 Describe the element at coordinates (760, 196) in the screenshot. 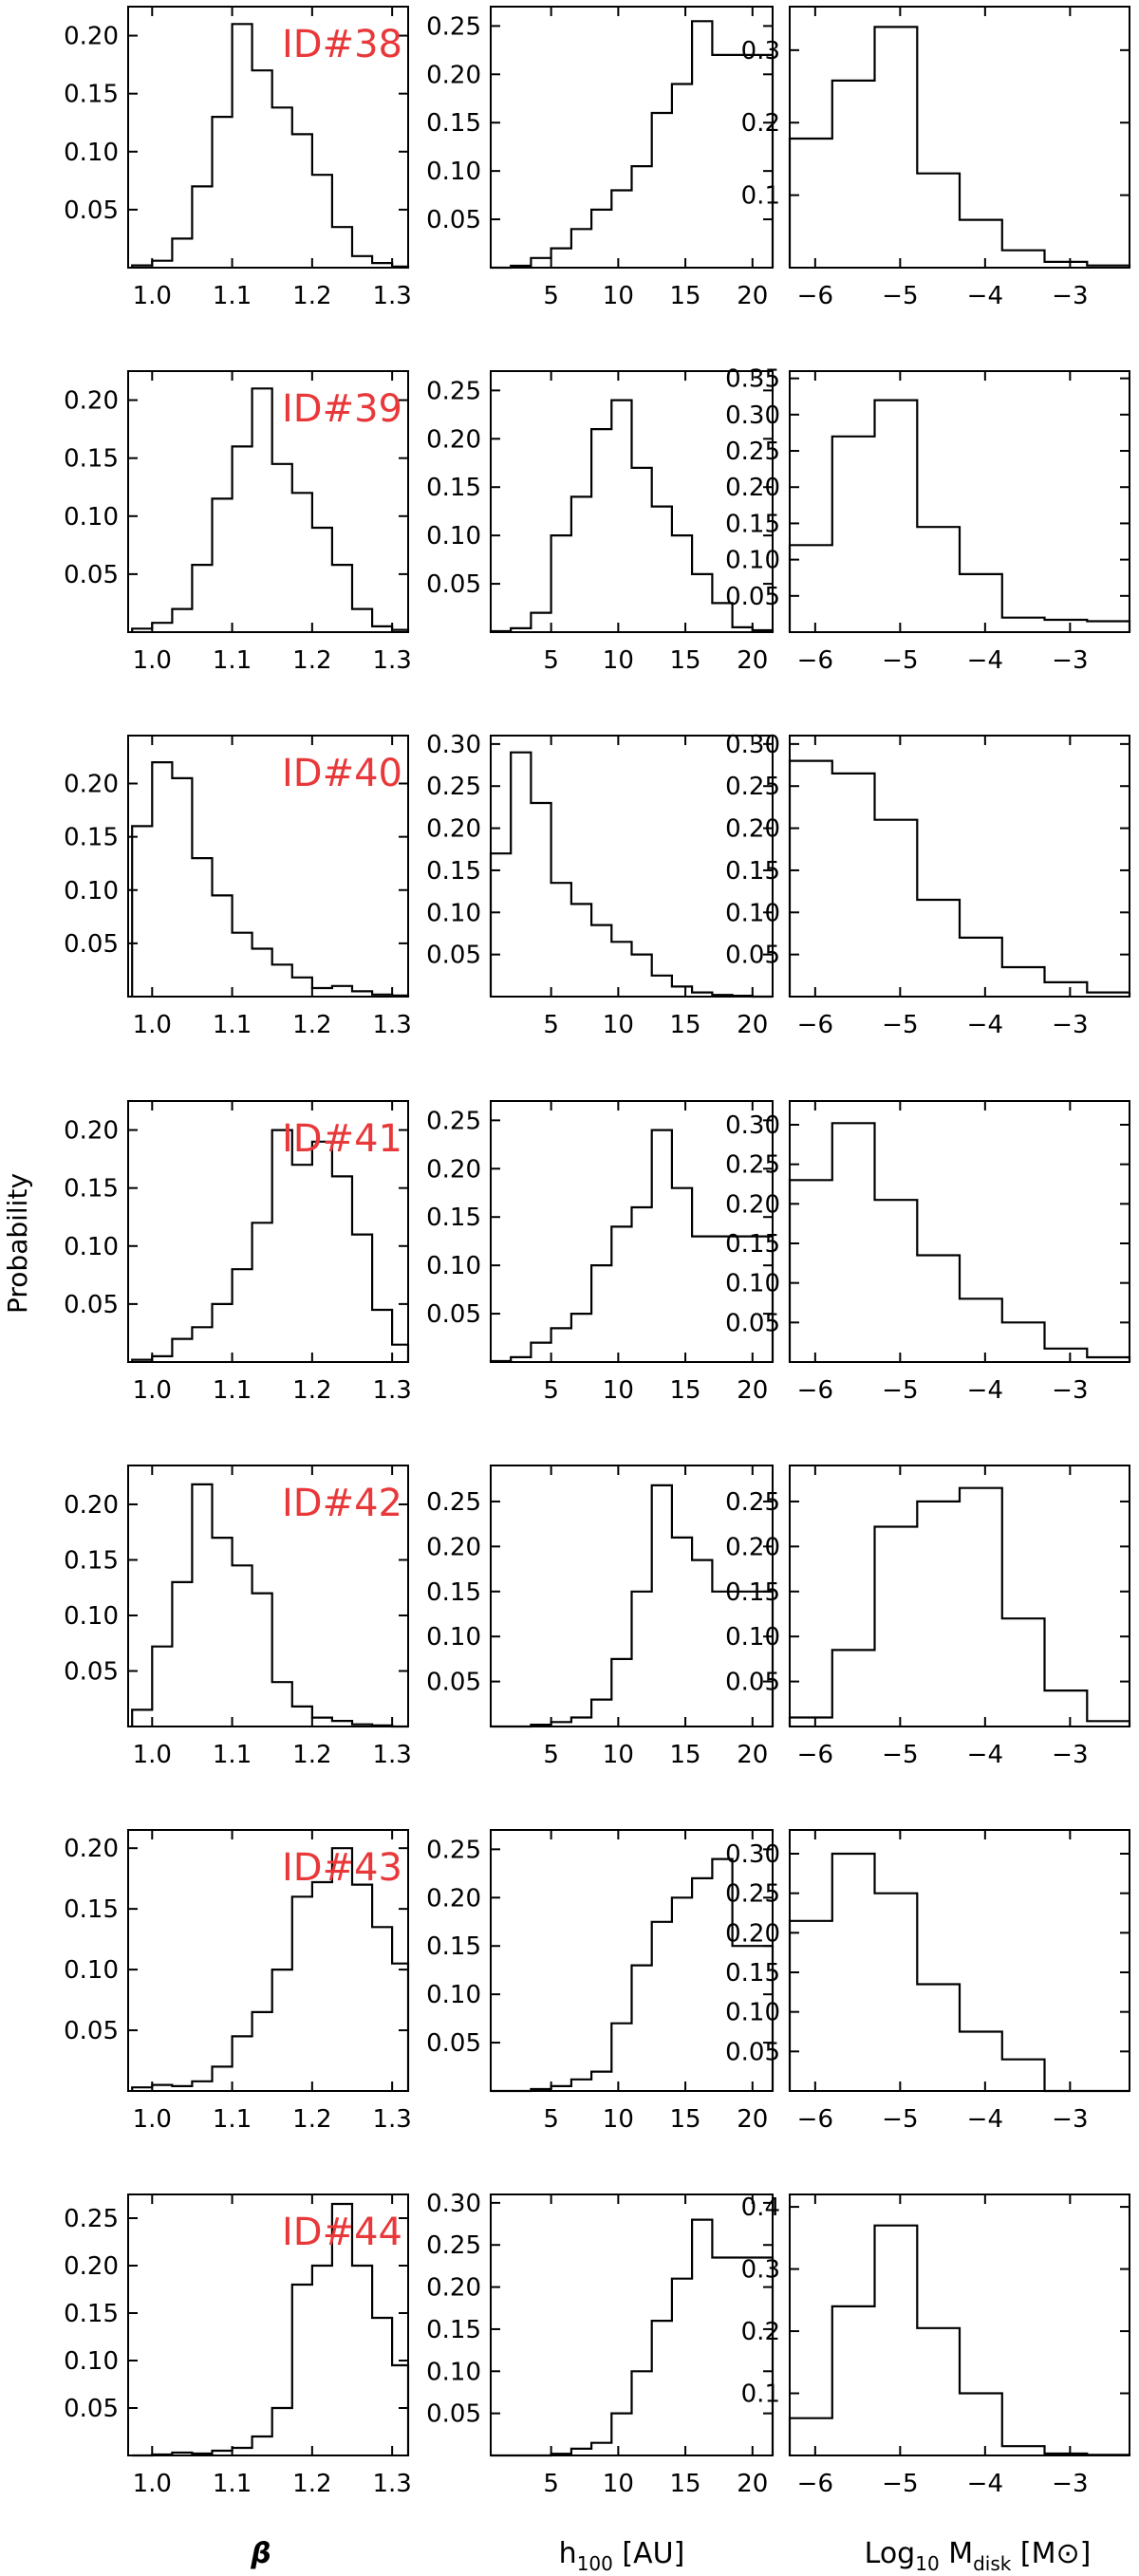

I see `y-tick-label: 0.1` at that location.